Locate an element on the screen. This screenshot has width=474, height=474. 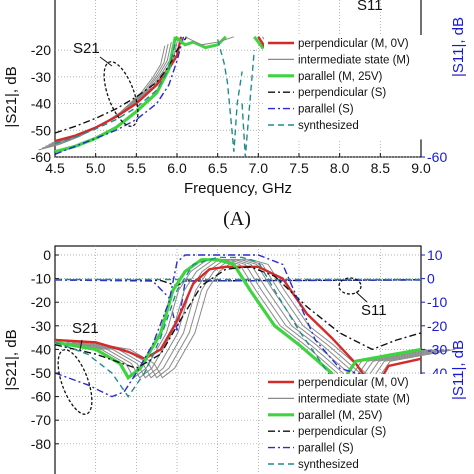
x-tick-label: 8.0 is located at coordinates (340, 168).